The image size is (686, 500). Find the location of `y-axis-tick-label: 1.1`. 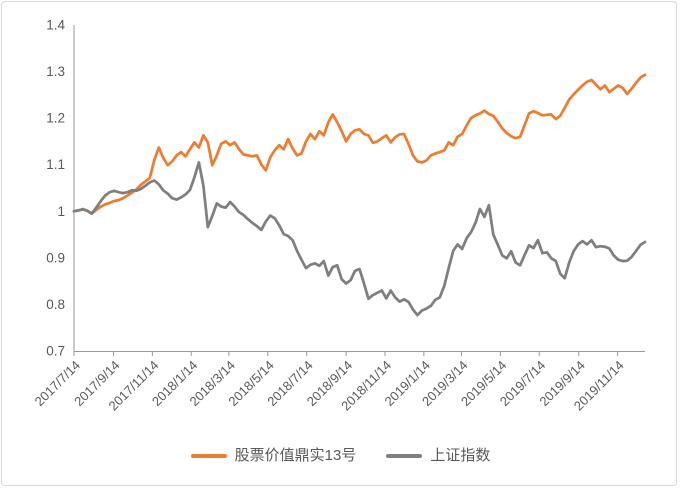

y-axis-tick-label: 1.1 is located at coordinates (55, 164).